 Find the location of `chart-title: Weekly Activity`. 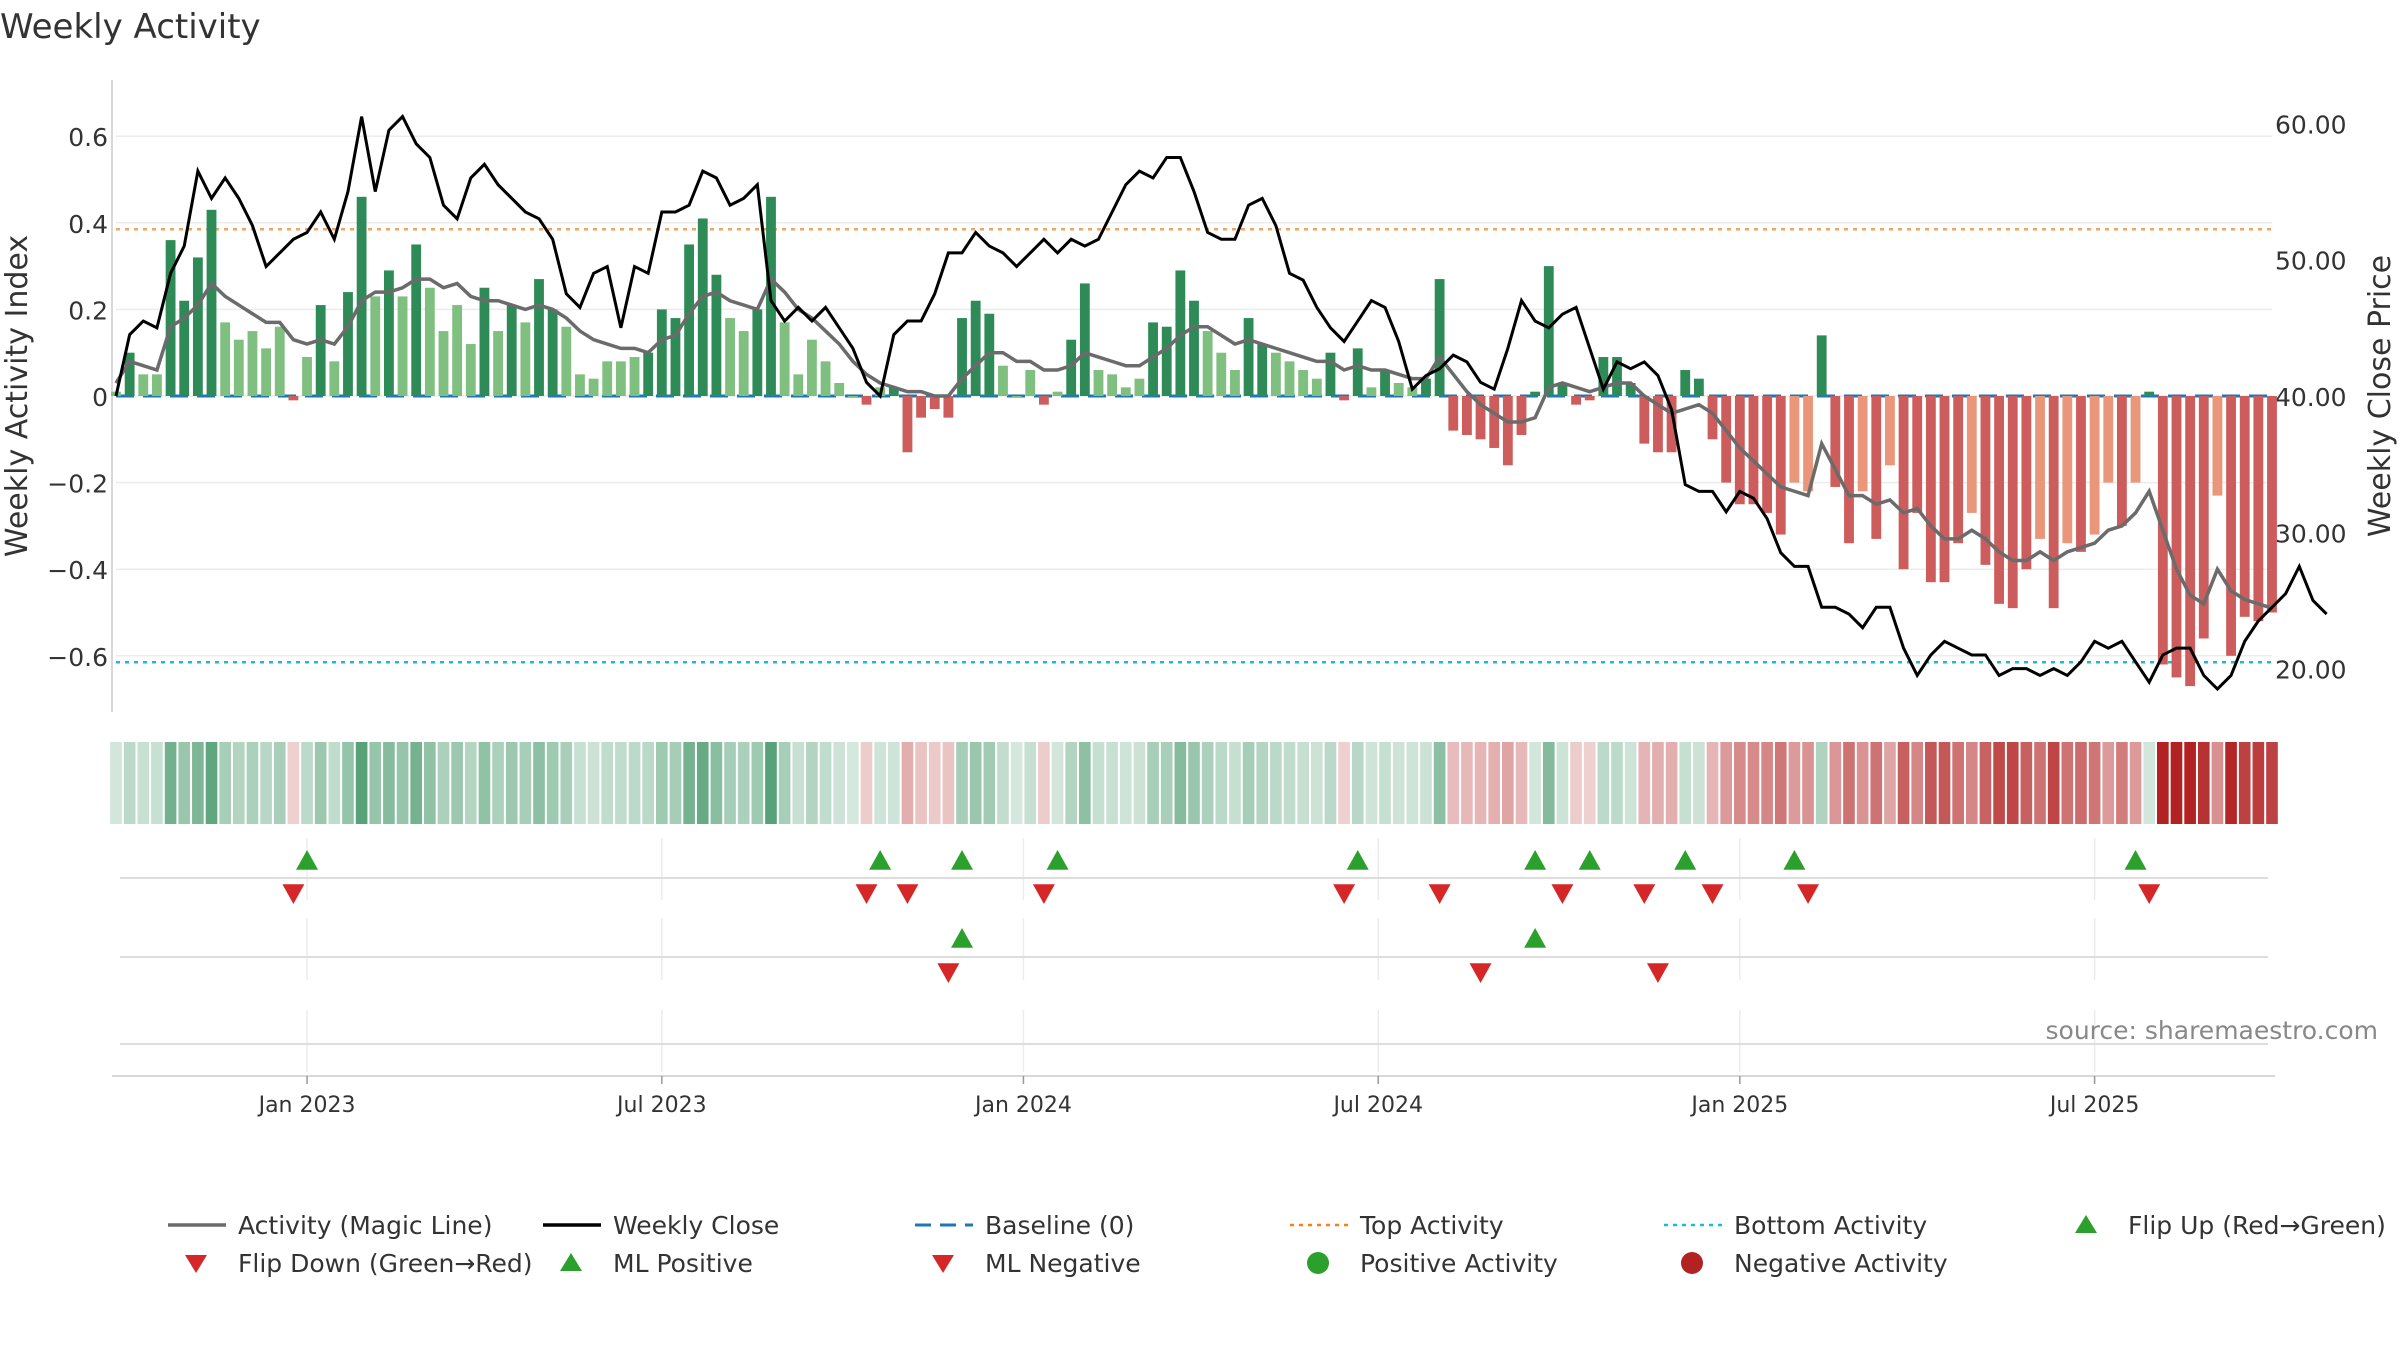

chart-title: Weekly Activity is located at coordinates (130, 27).